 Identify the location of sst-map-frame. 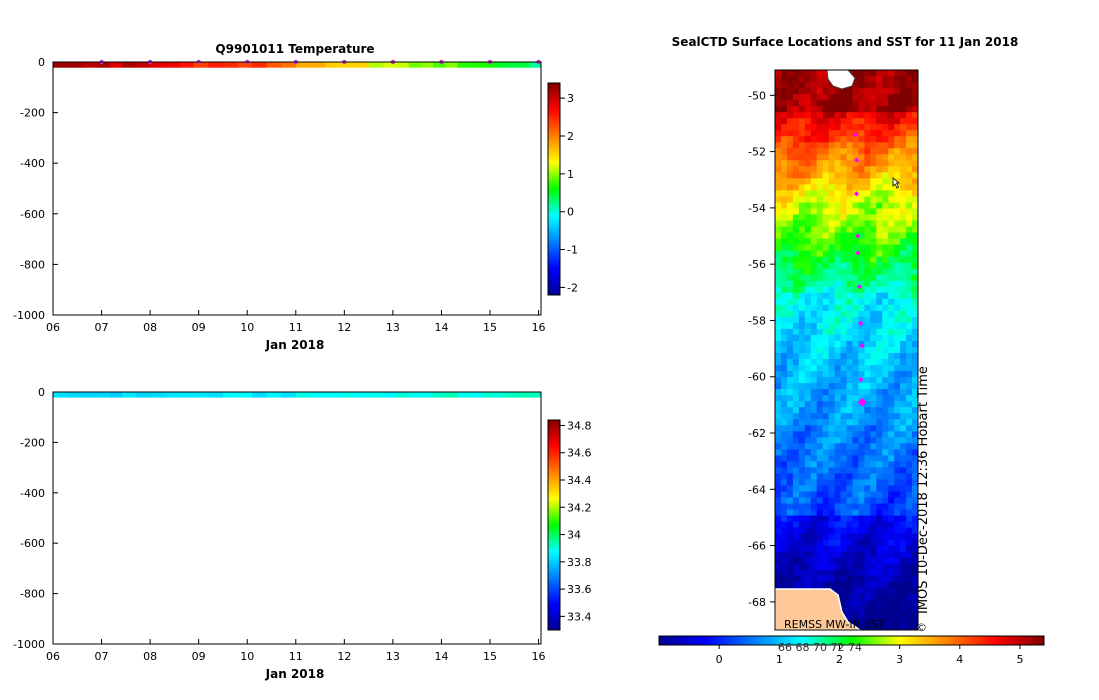
(846, 350).